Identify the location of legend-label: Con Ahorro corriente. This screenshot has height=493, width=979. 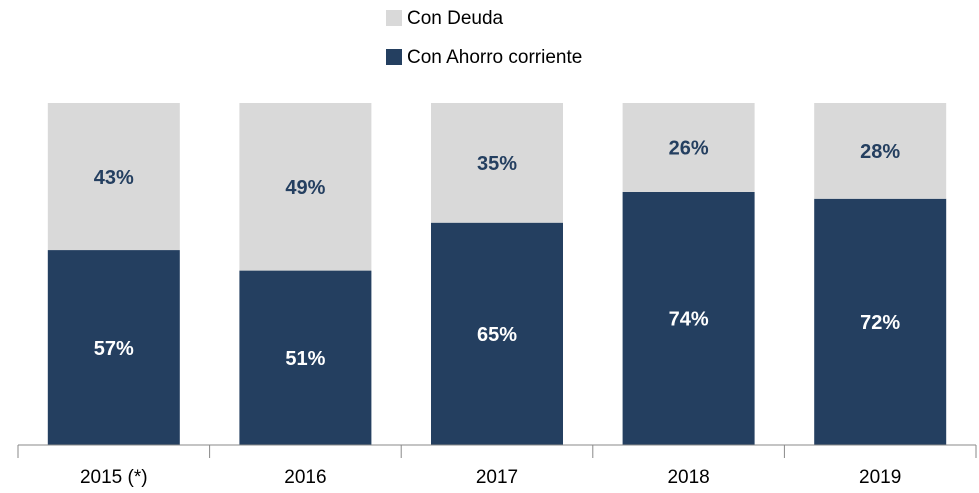
(494, 57).